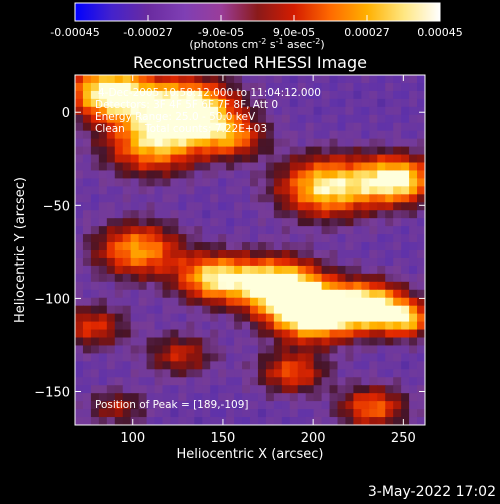  What do you see at coordinates (256, 44) in the screenshot?
I see `colorbar-units: (photons cm-2 s-1 asec-2)` at bounding box center [256, 44].